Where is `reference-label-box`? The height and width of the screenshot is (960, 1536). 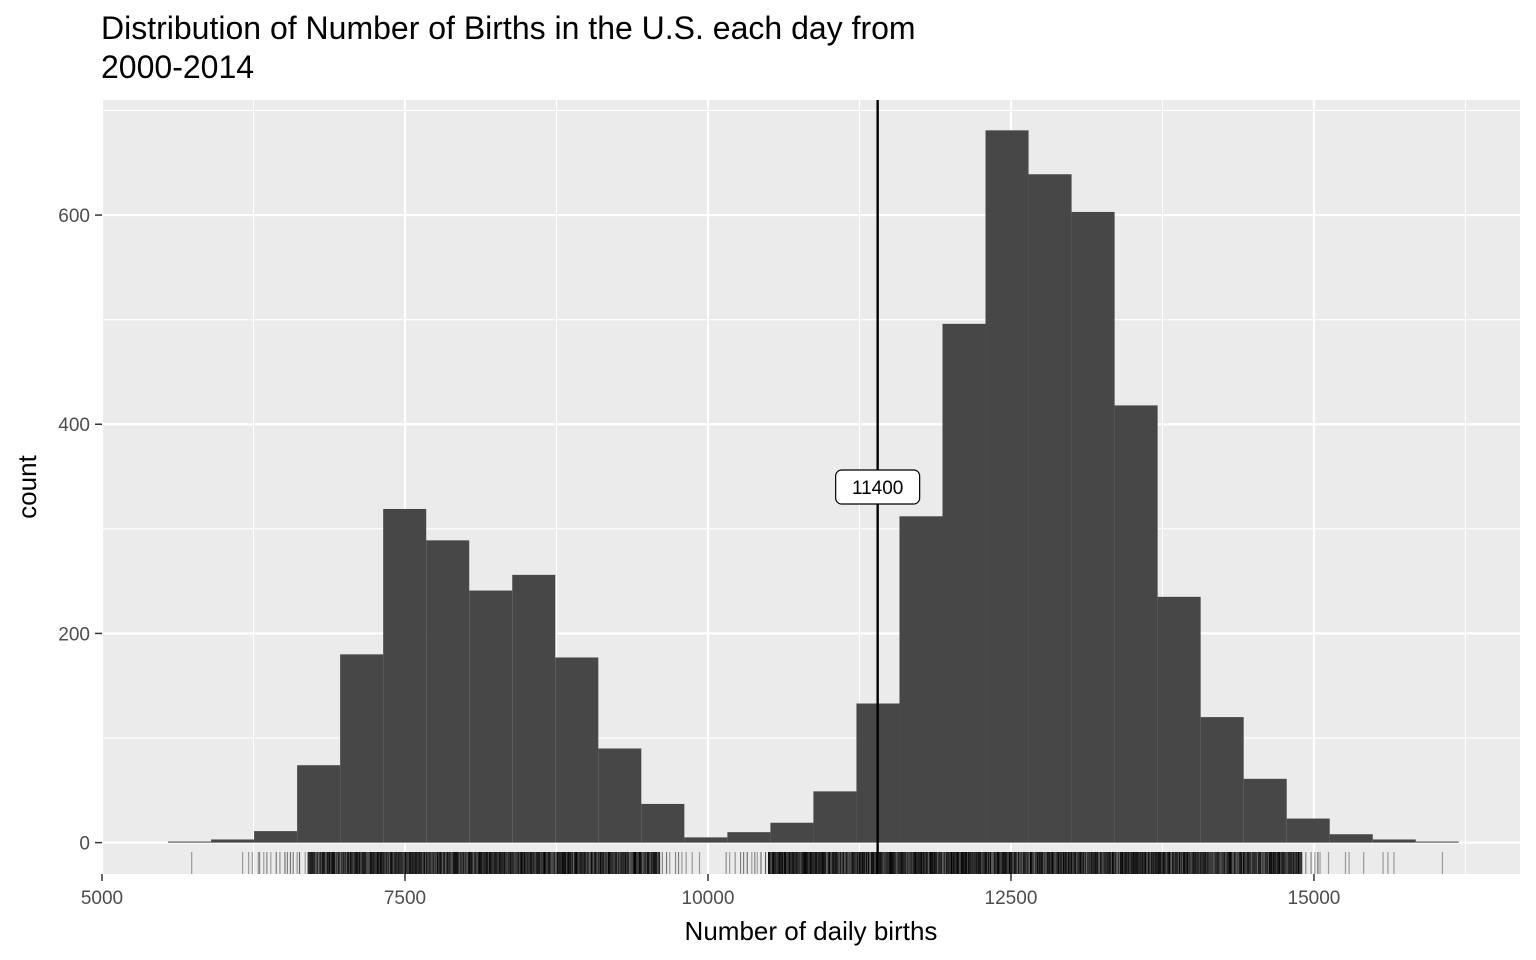 reference-label-box is located at coordinates (878, 487).